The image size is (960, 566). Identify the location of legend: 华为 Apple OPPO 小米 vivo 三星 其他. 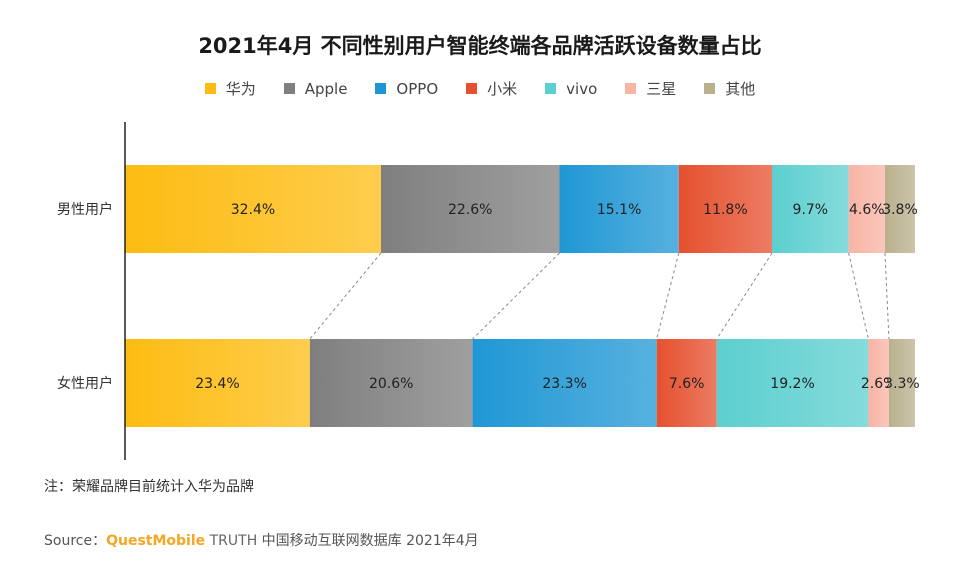
(480, 88).